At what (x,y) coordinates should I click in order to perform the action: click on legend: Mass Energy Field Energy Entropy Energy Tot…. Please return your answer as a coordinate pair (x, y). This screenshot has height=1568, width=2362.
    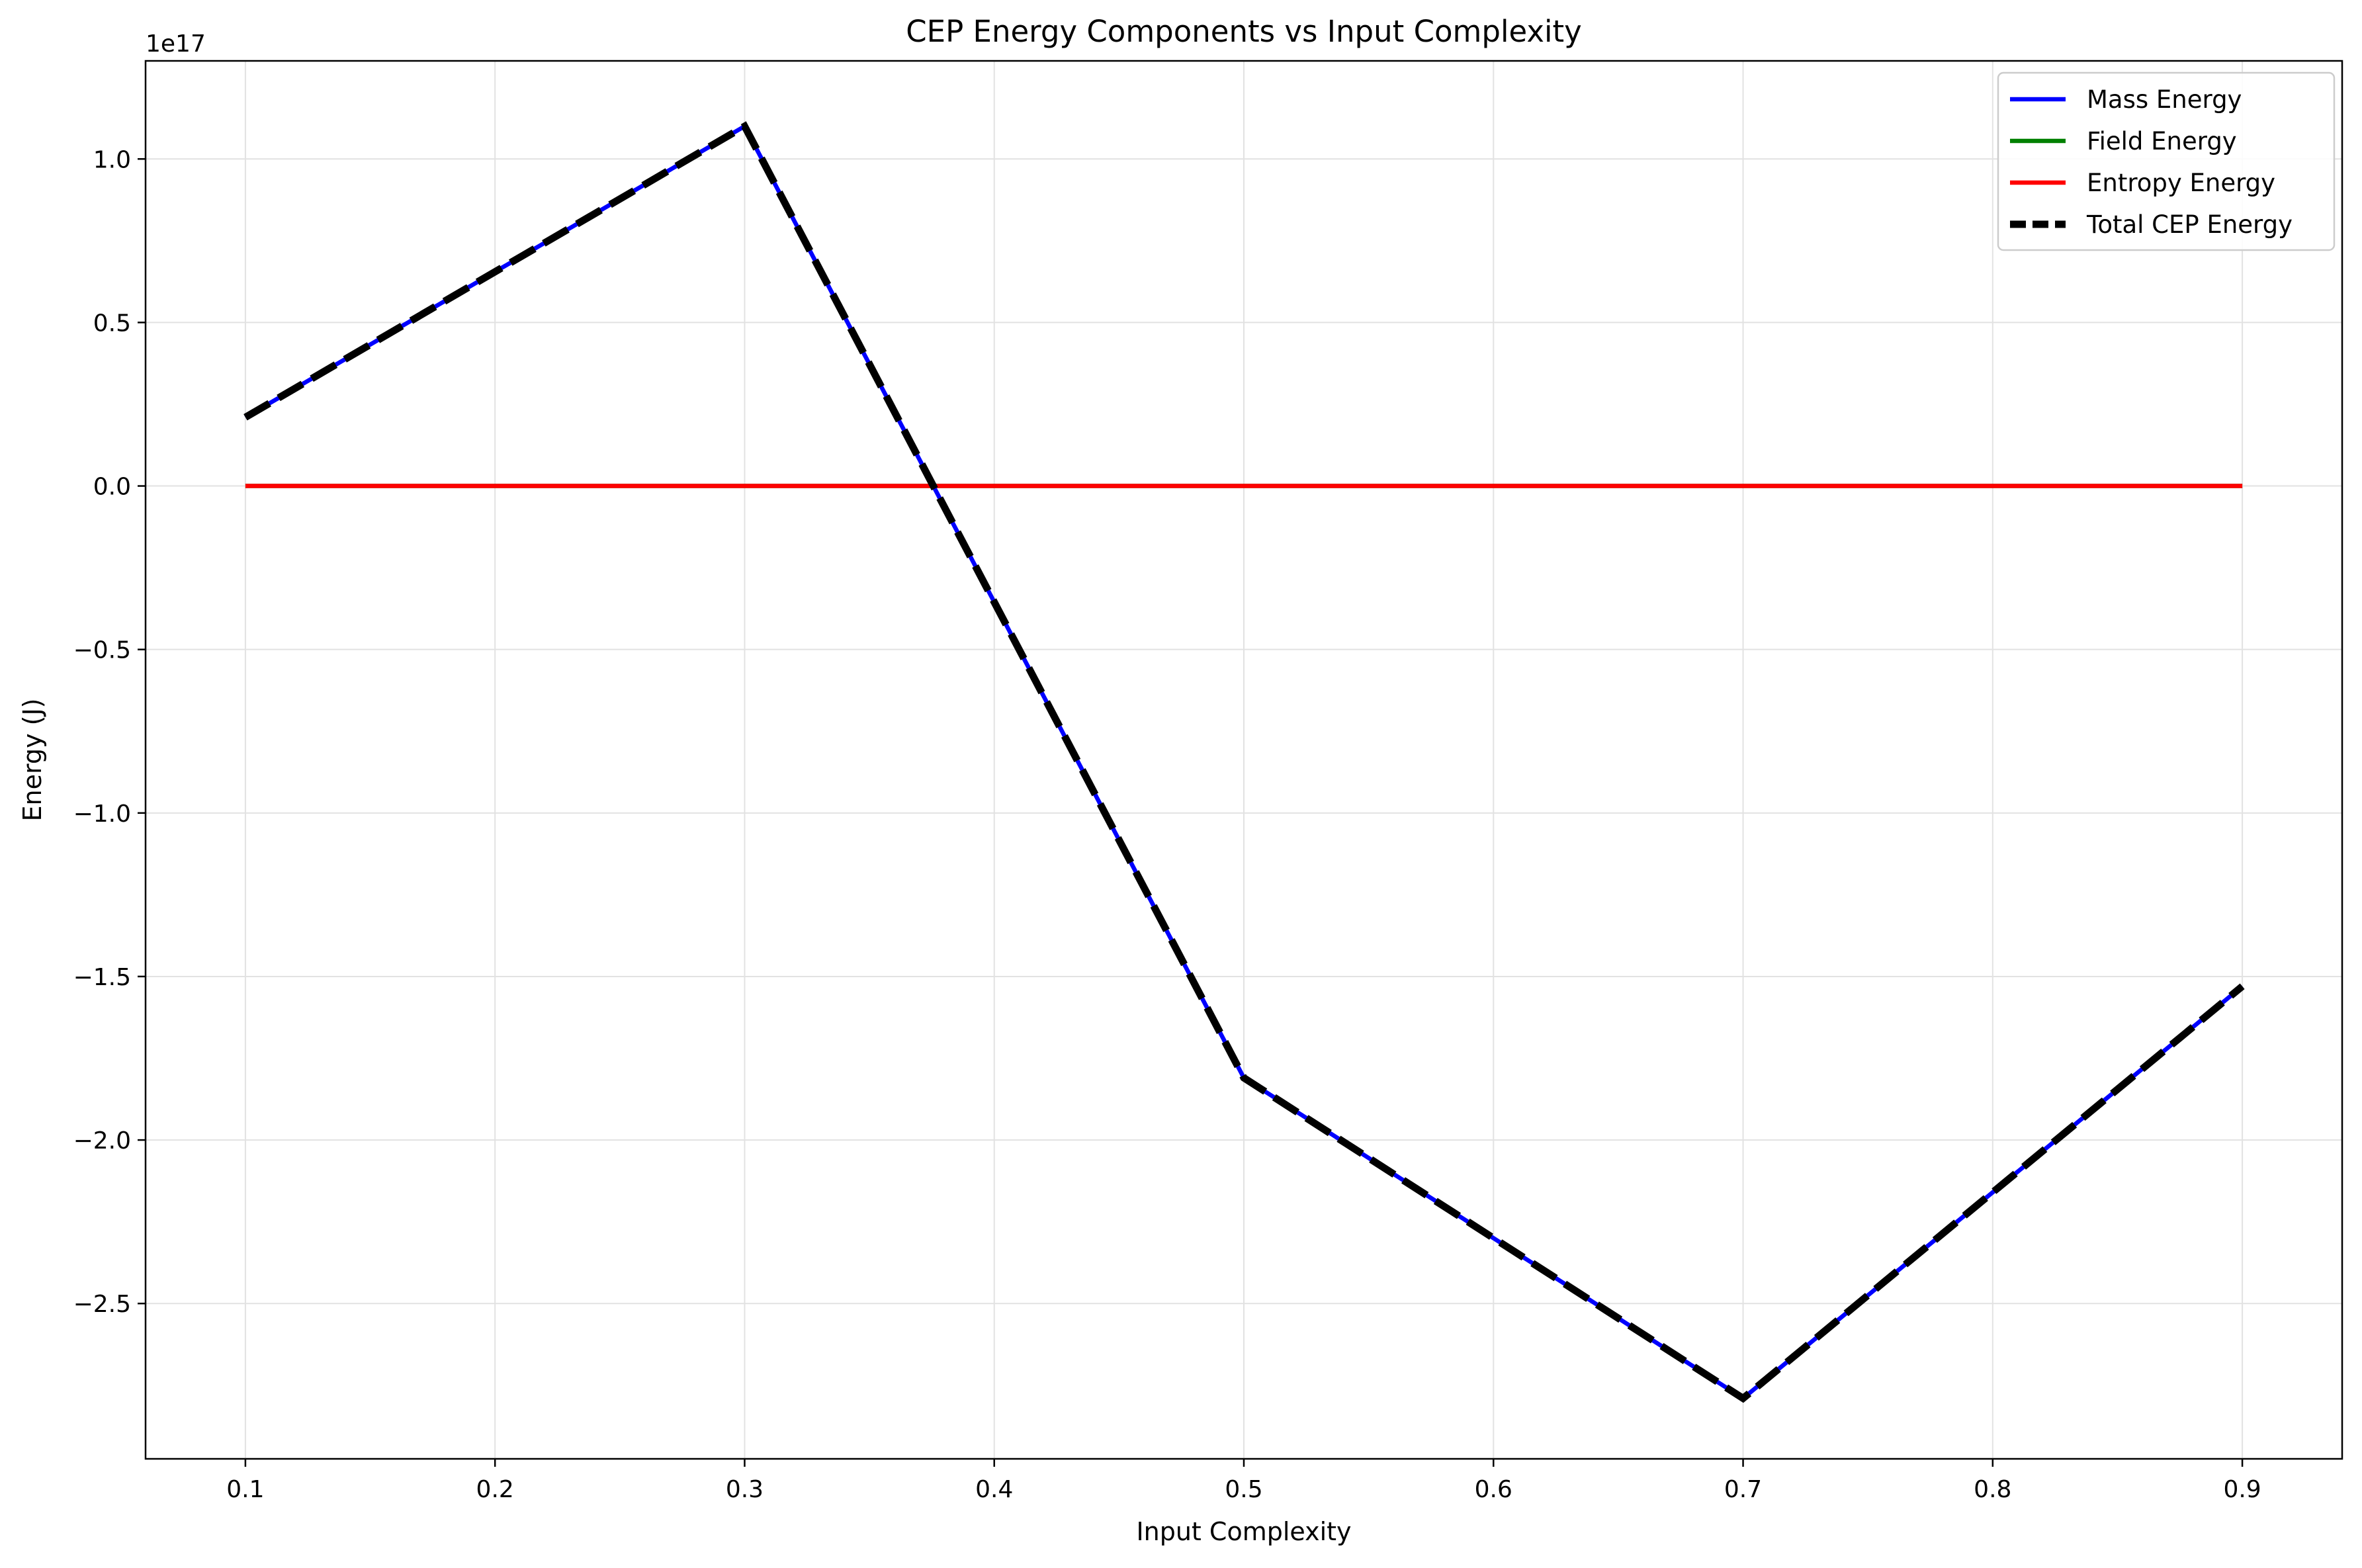
    Looking at the image, I should click on (2166, 161).